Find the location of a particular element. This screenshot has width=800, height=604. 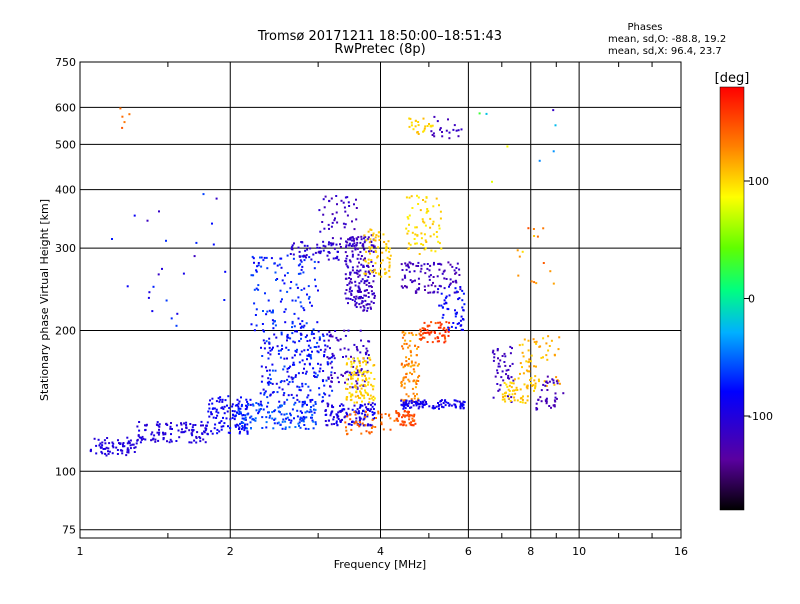

x-tick-label: 10 is located at coordinates (579, 551).